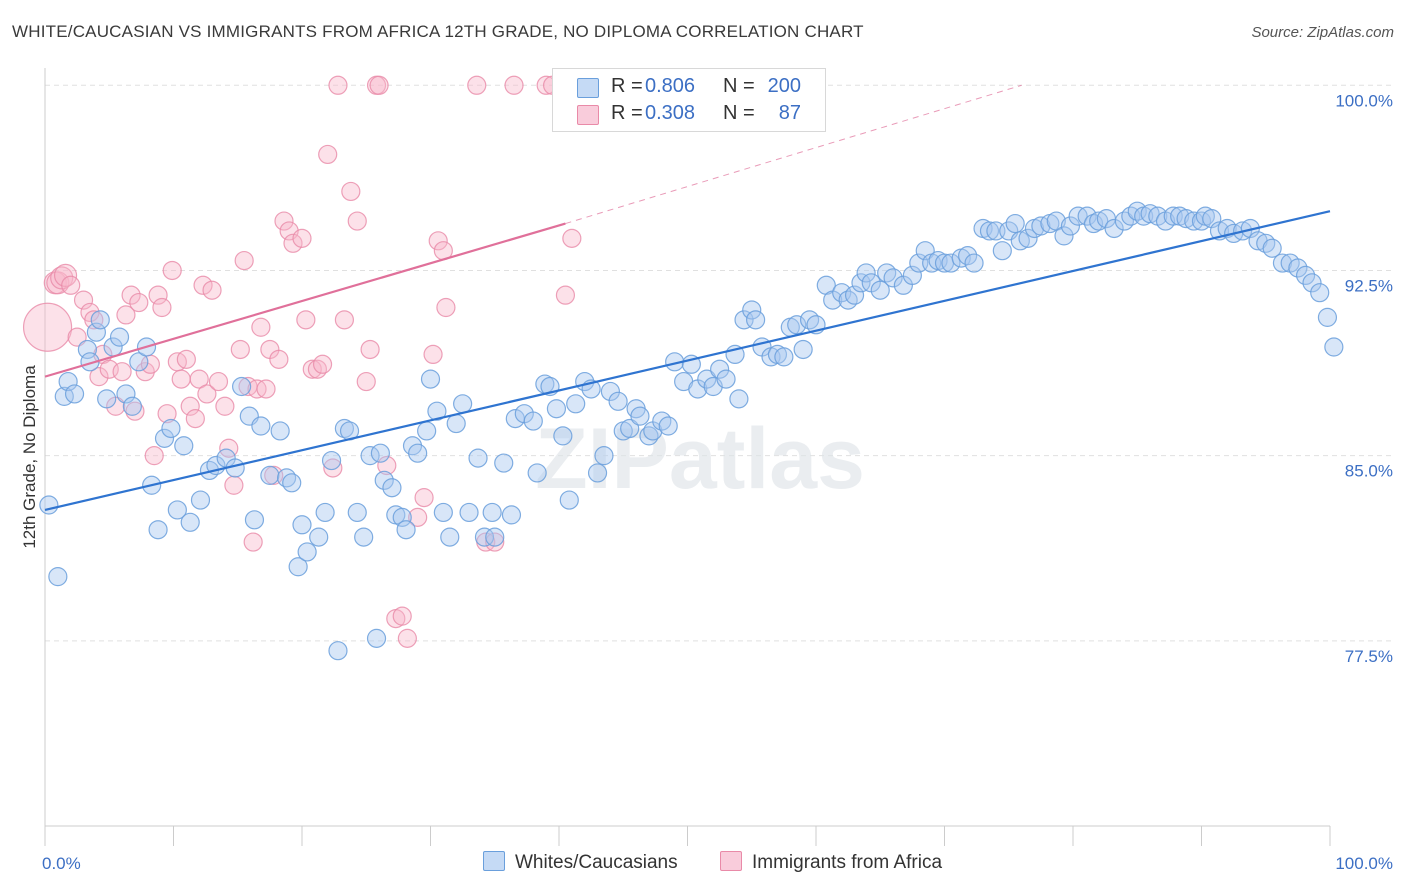  I want to click on legend-n-value: 200, so click(784, 86).